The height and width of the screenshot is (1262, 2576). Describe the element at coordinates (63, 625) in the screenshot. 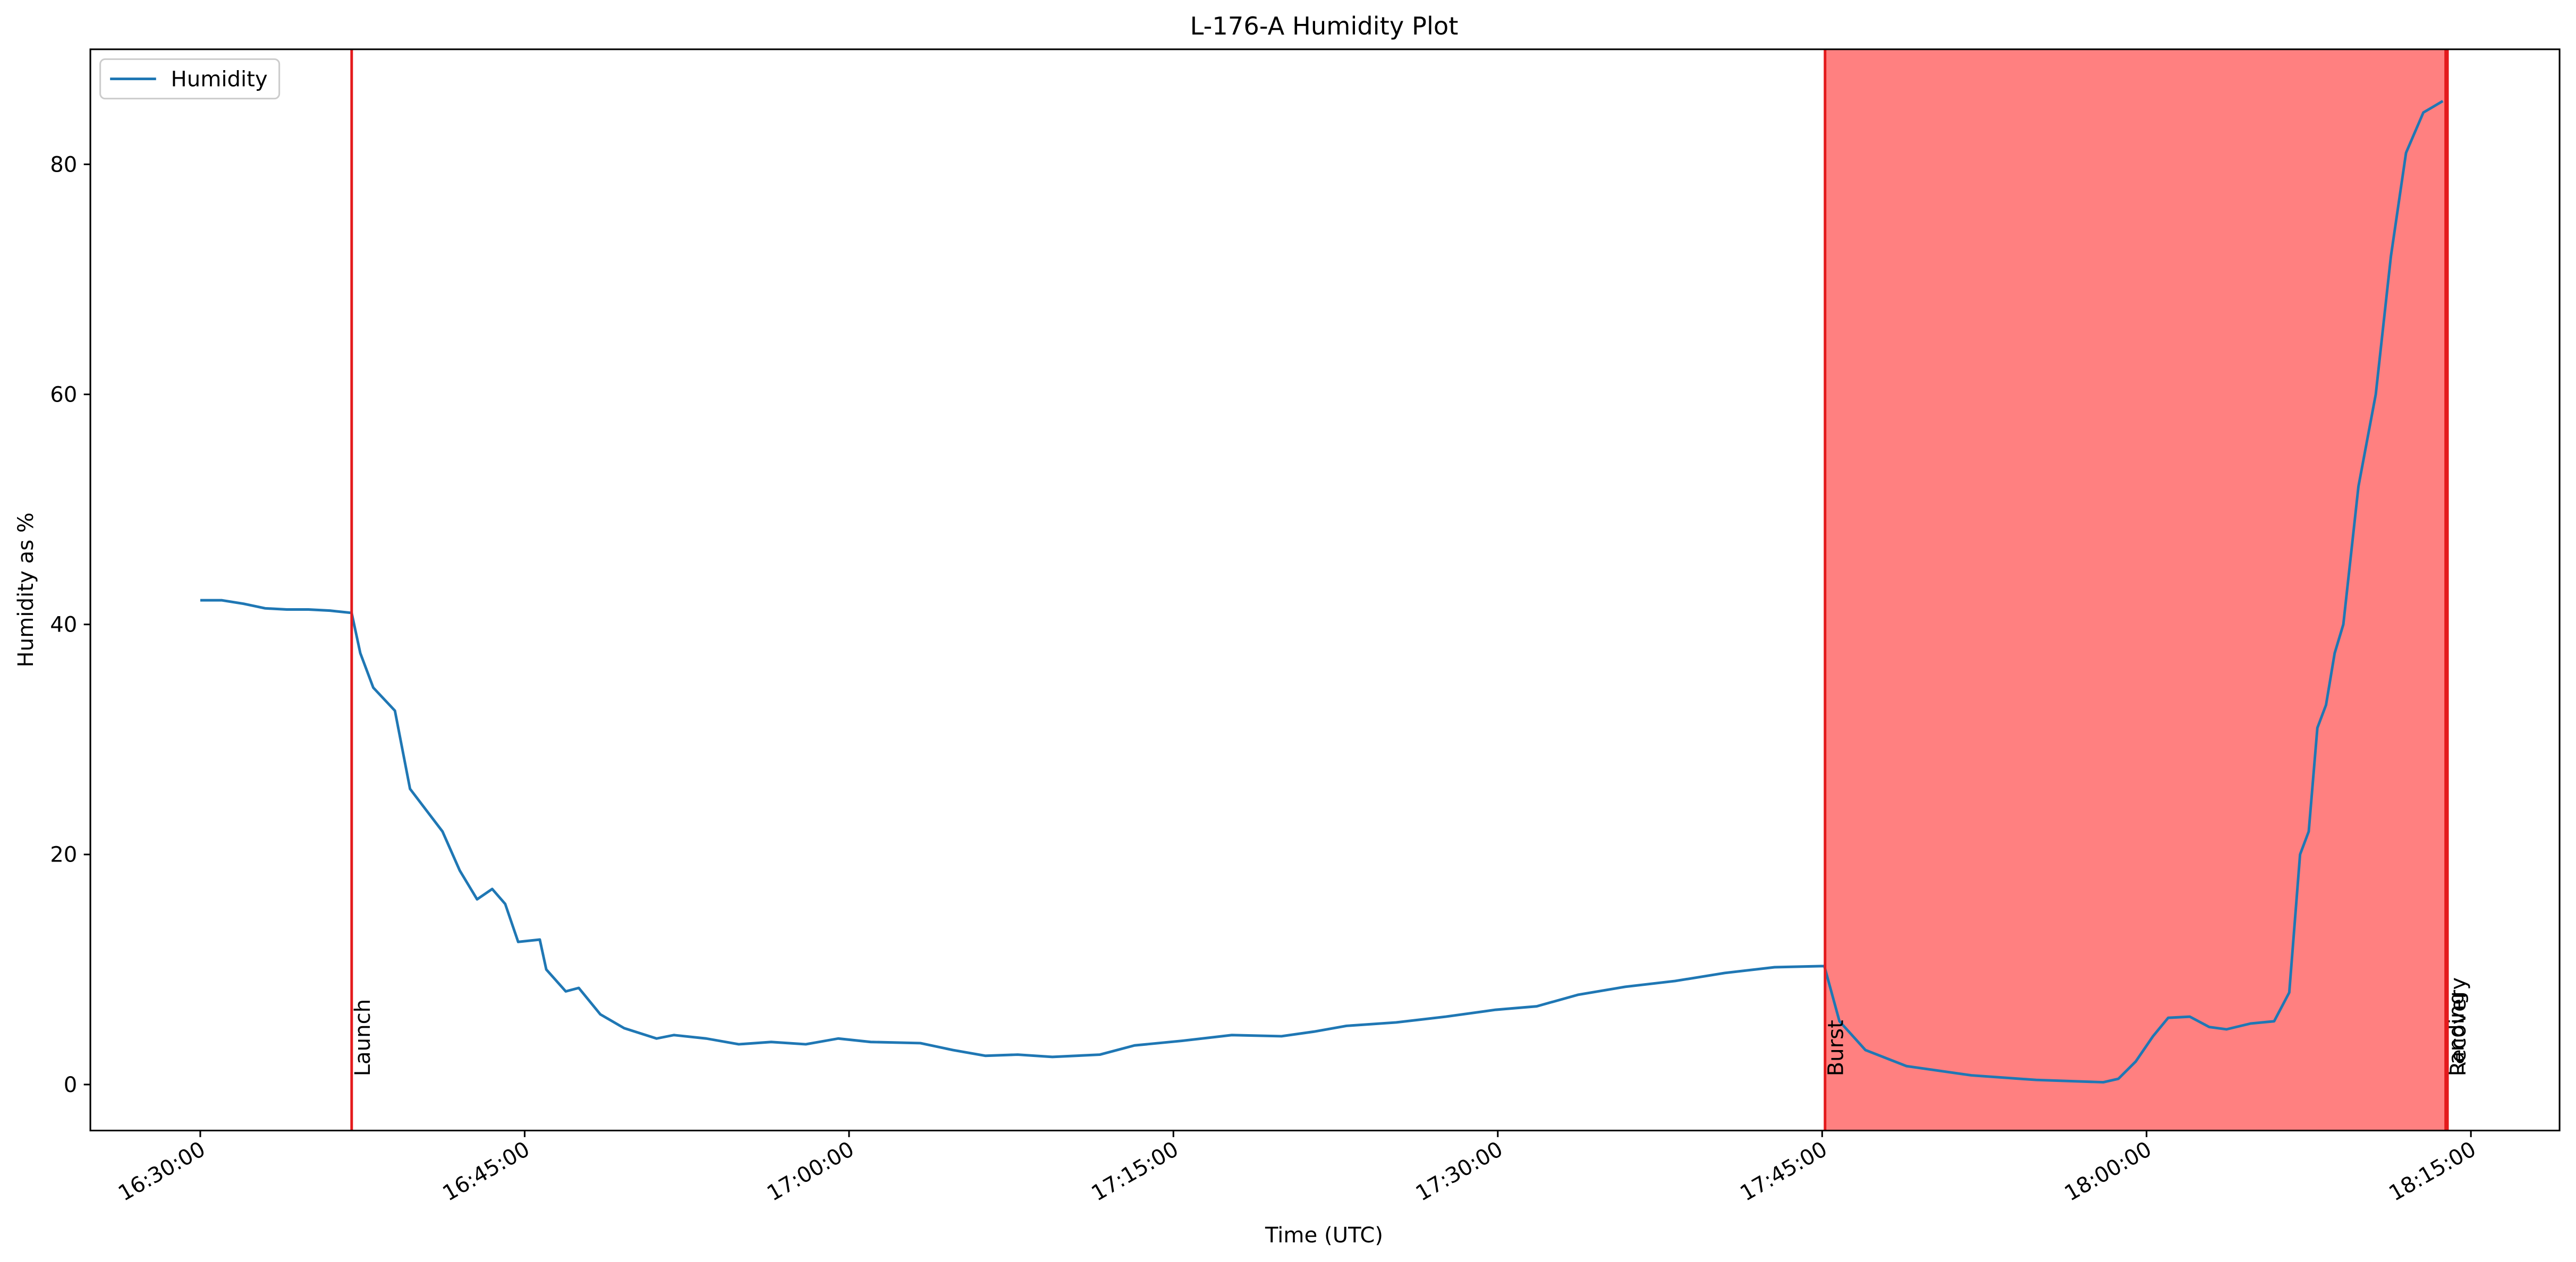

I see `y-tick-label: 40` at that location.